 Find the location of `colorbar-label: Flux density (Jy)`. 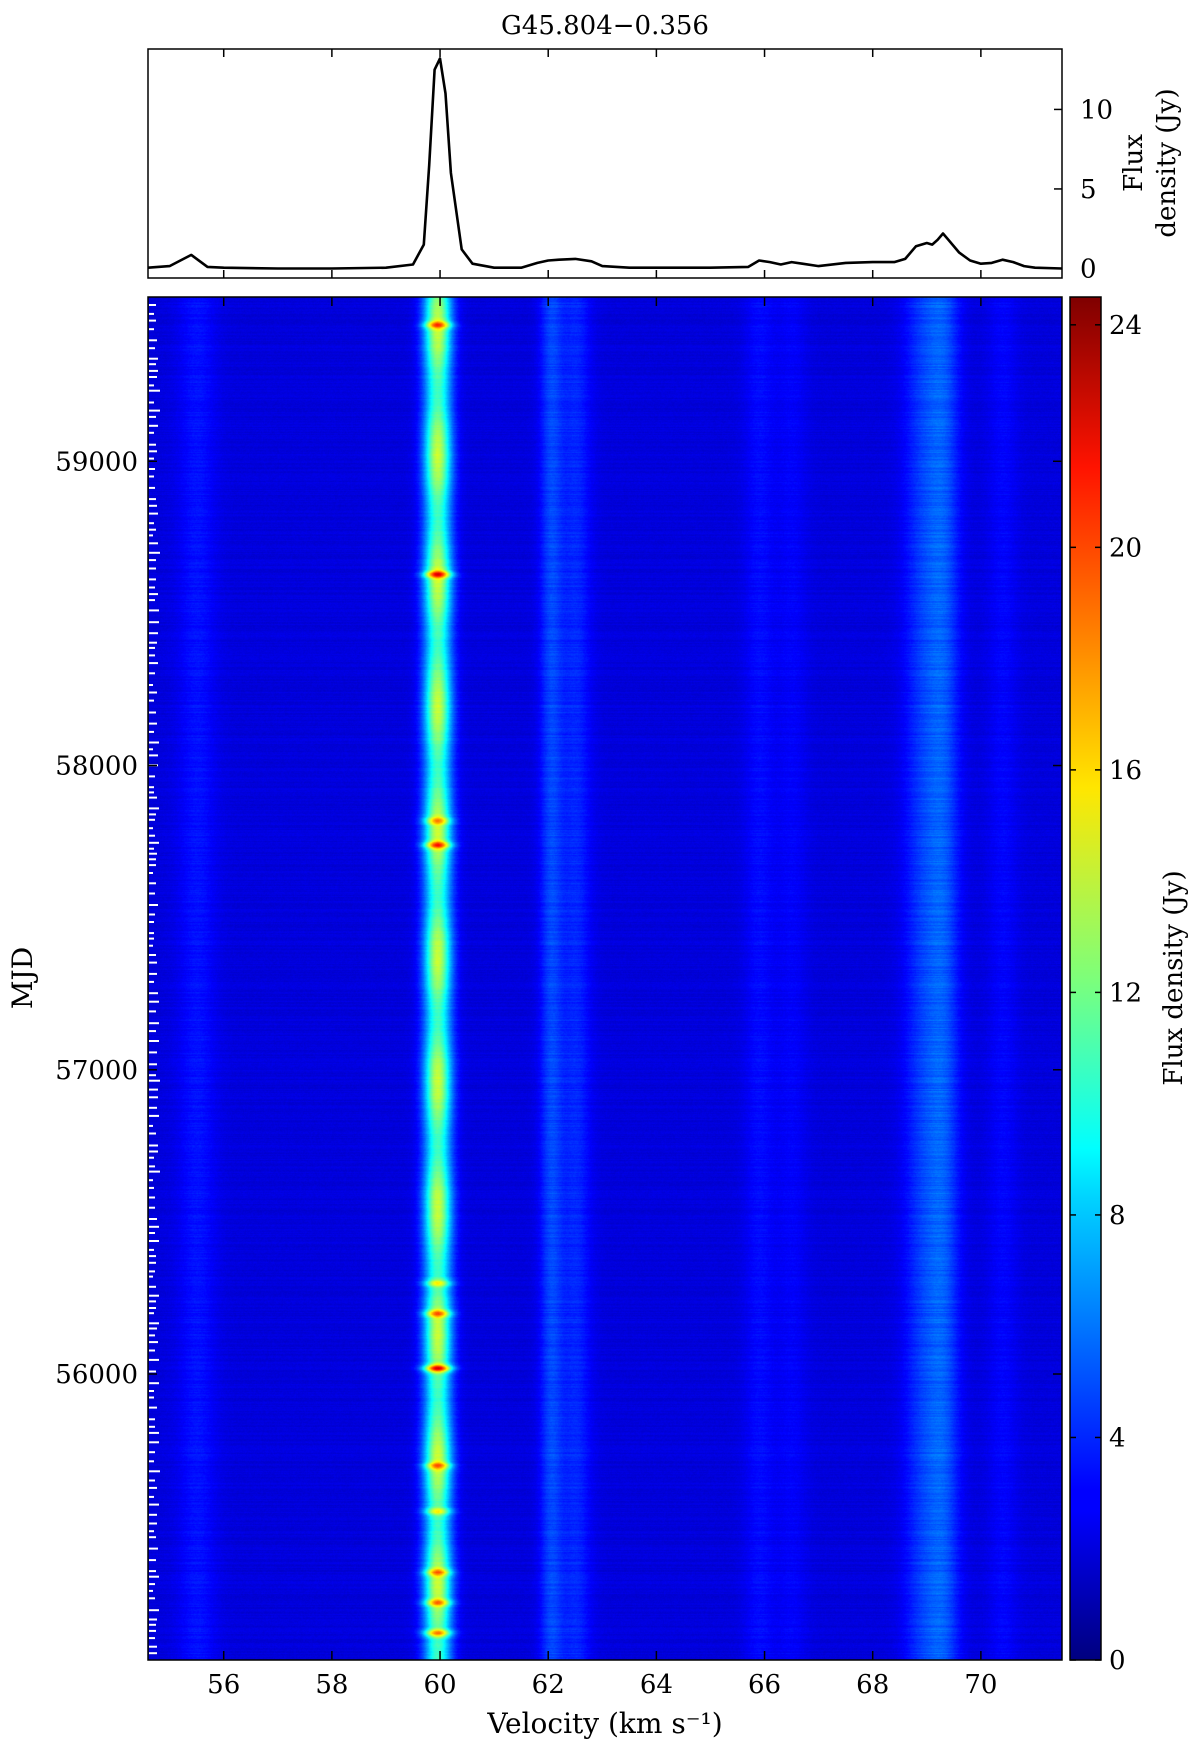

colorbar-label: Flux density (Jy) is located at coordinates (1174, 977).